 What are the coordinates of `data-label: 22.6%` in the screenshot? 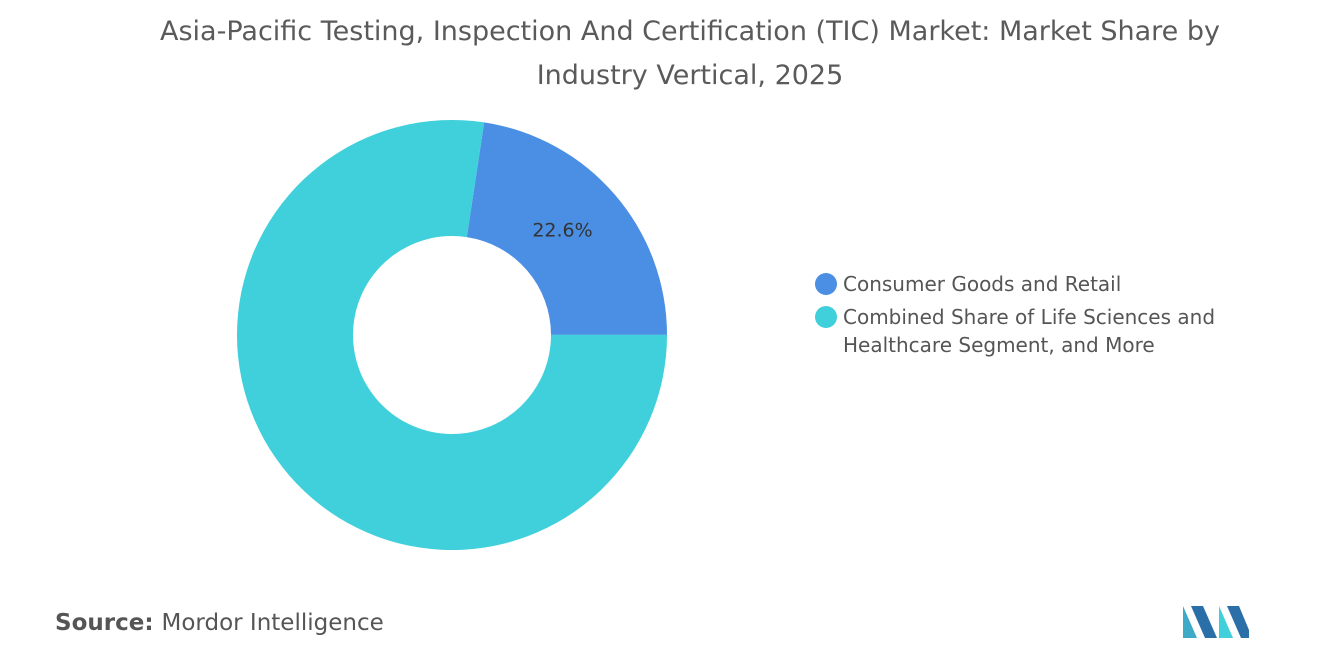 It's located at (562, 230).